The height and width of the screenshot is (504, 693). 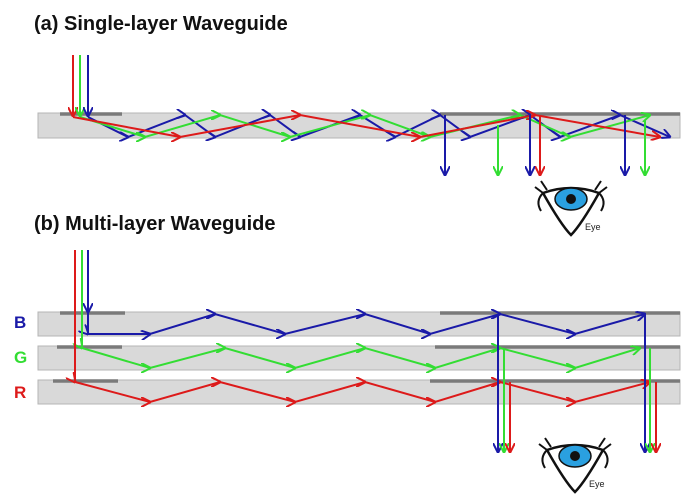 What do you see at coordinates (20, 392) in the screenshot?
I see `layer-label: R` at bounding box center [20, 392].